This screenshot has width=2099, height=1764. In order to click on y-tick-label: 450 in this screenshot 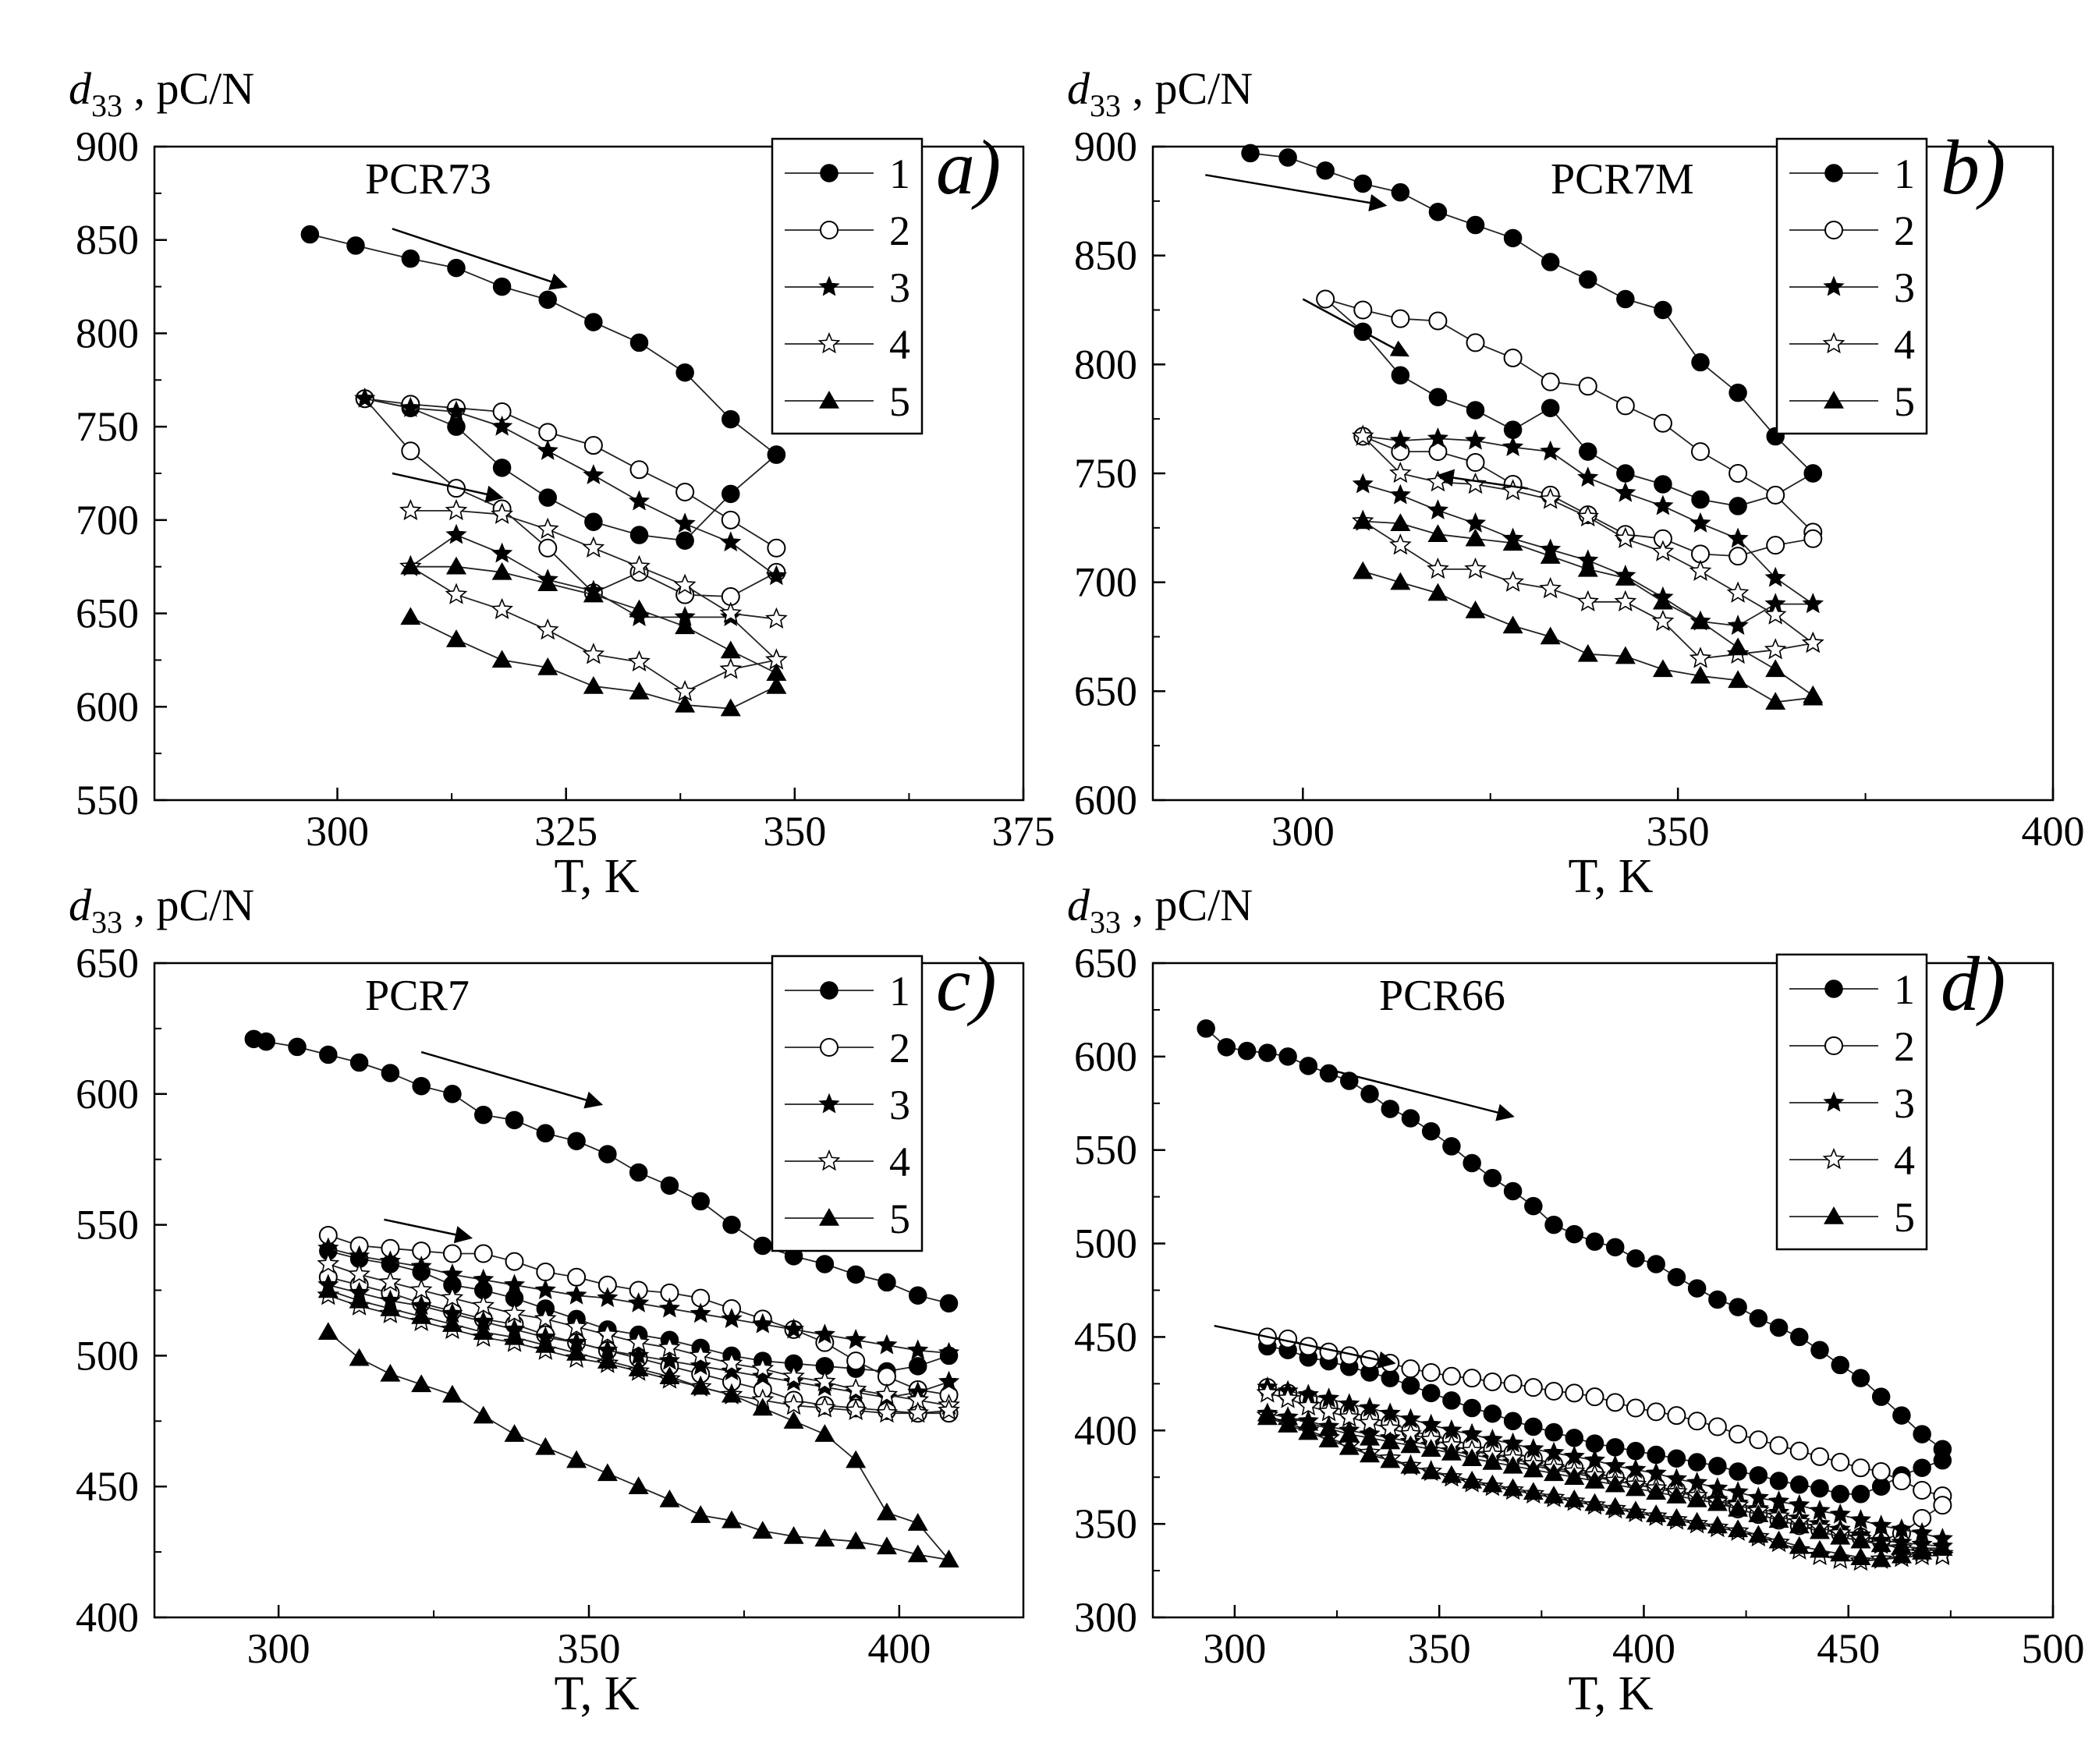, I will do `click(1106, 1336)`.